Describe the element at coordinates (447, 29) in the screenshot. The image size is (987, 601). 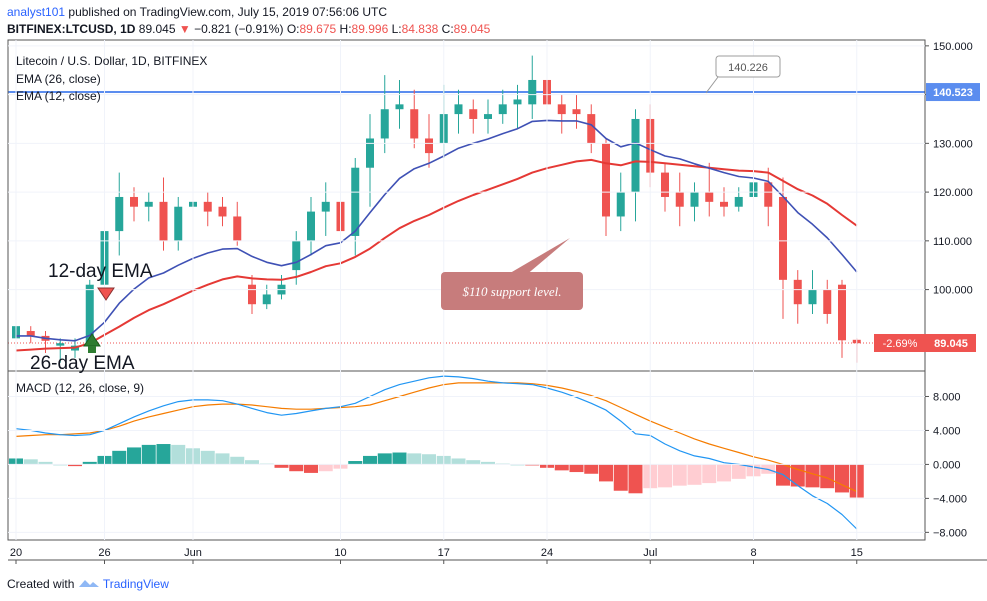
I see `close-label: C:` at that location.